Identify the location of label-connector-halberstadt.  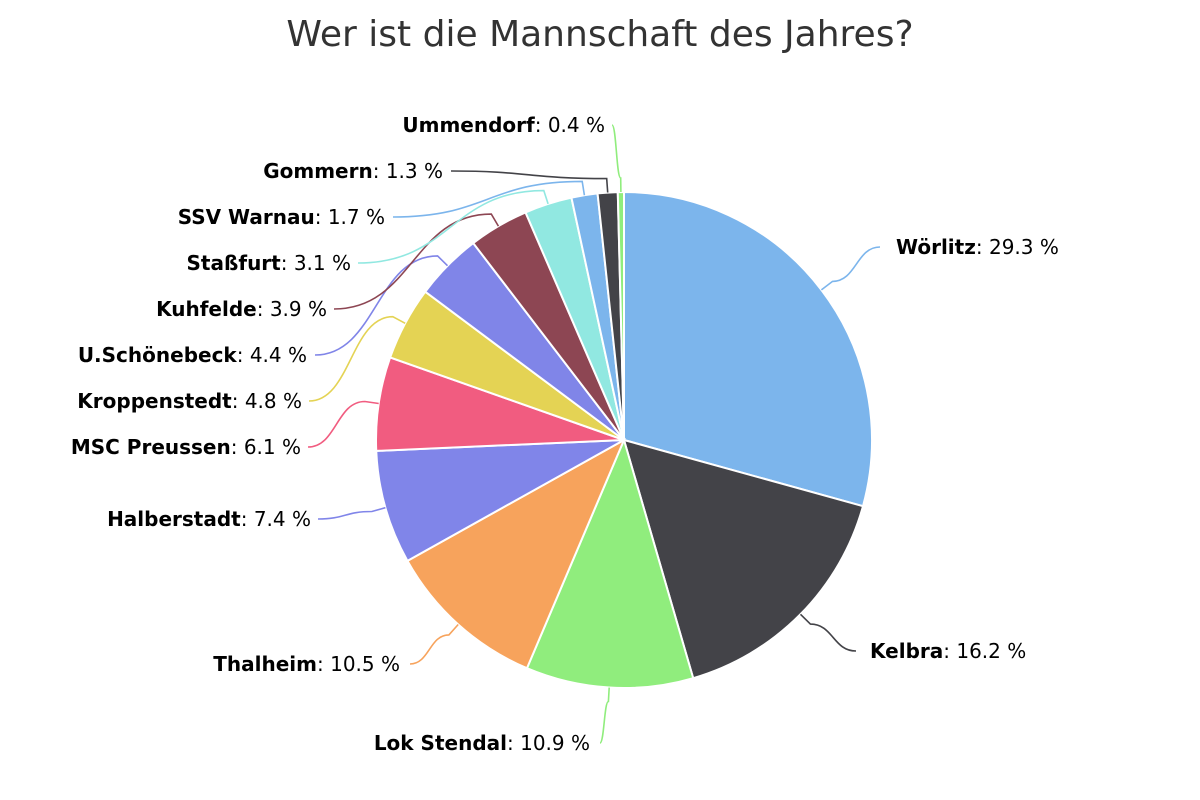
(351, 513).